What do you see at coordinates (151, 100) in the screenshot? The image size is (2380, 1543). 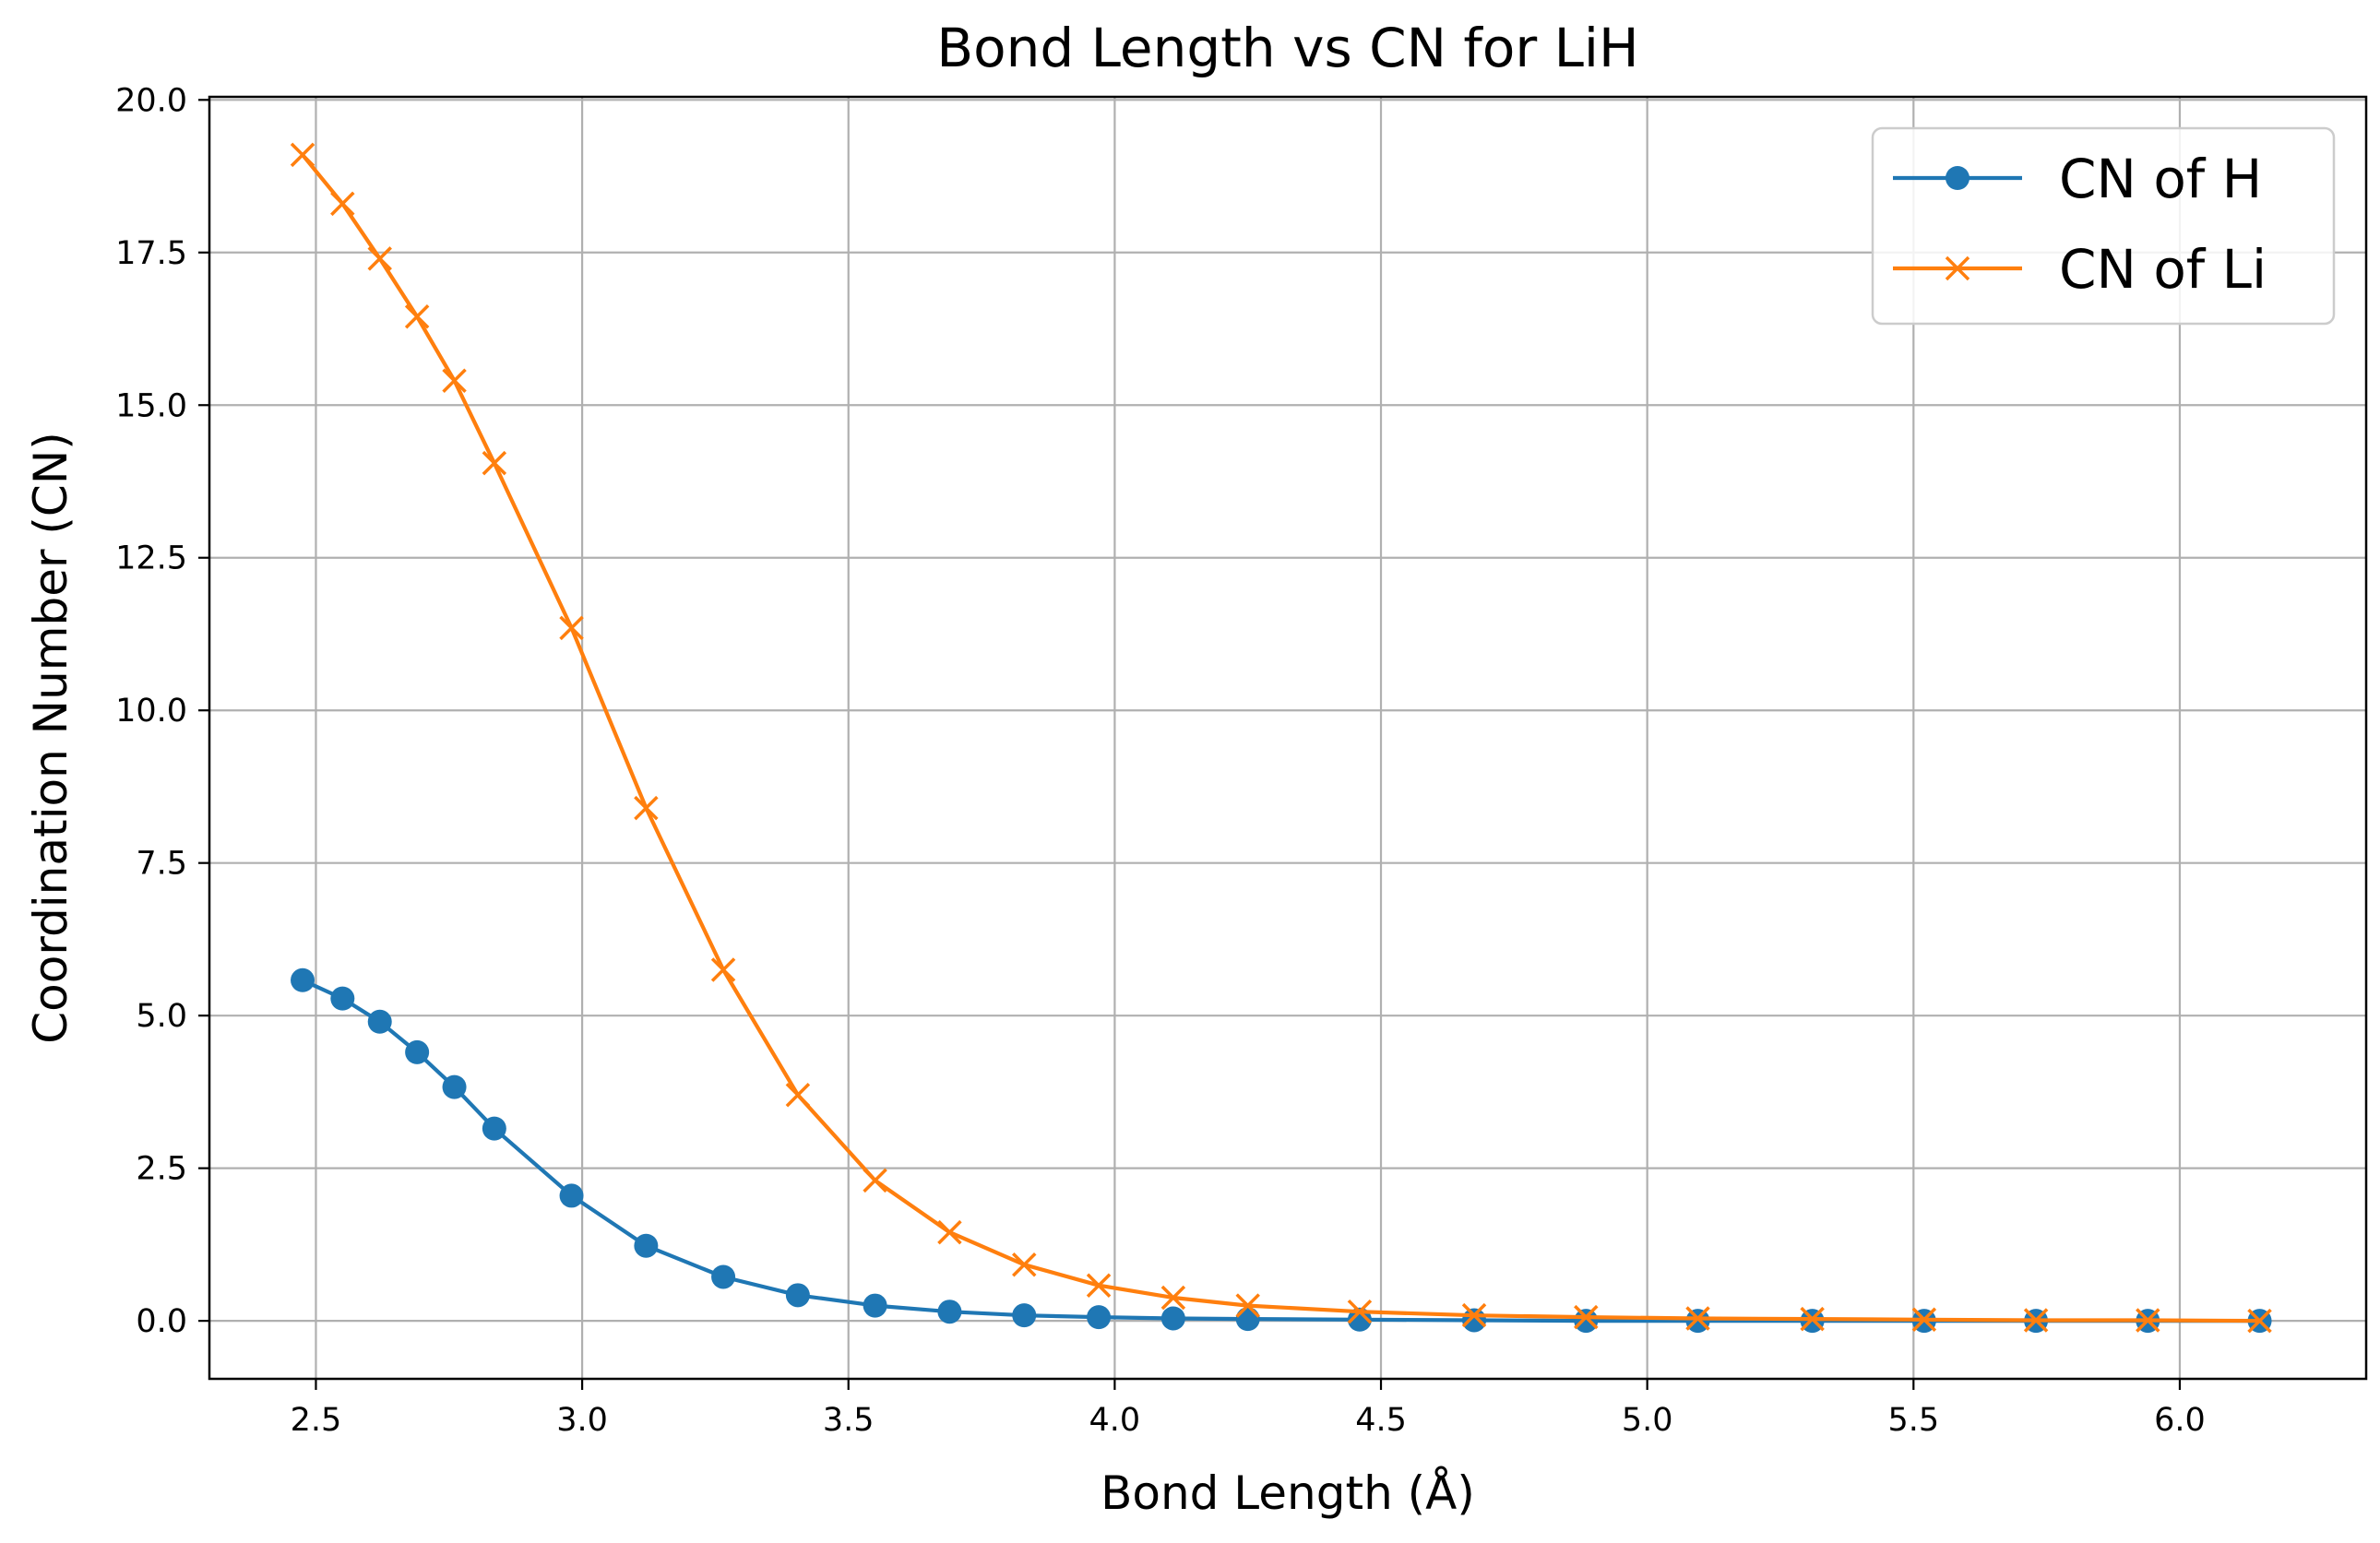 I see `y-tick-label: 20.0` at bounding box center [151, 100].